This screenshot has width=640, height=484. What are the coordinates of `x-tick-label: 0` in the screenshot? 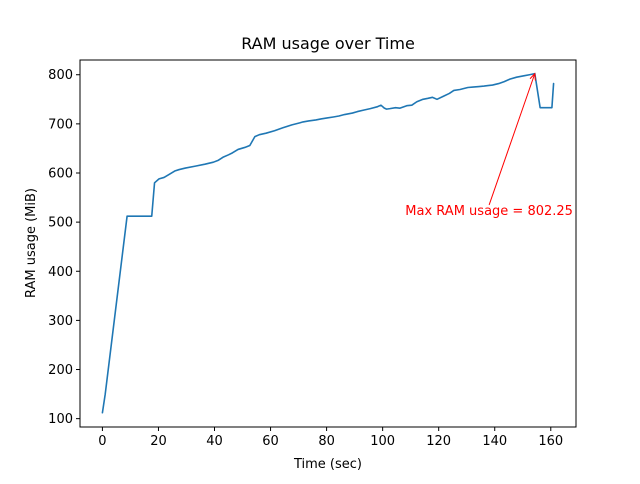 It's located at (102, 441).